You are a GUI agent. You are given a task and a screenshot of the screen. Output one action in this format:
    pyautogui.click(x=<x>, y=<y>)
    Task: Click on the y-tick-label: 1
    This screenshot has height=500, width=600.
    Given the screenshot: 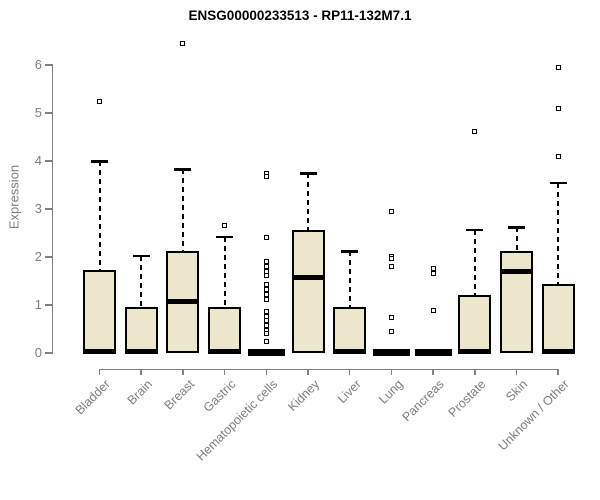 What is the action you would take?
    pyautogui.click(x=38, y=304)
    